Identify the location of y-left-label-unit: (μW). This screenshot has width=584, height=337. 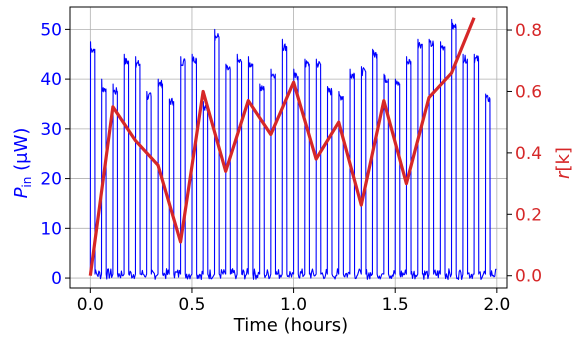
(21, 152).